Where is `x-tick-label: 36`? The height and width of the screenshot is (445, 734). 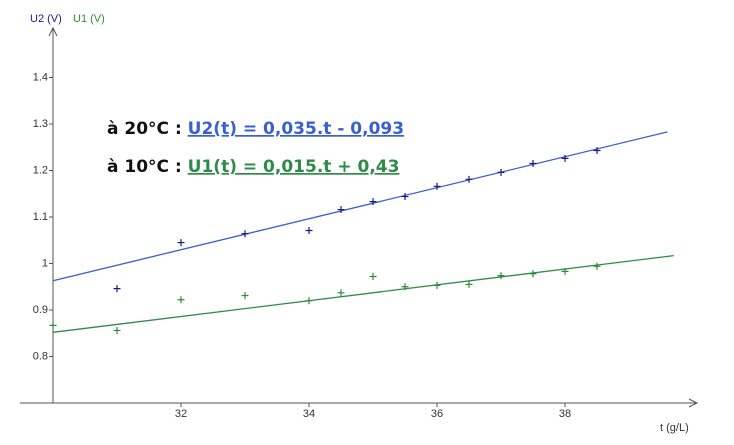
x-tick-label: 36 is located at coordinates (437, 414).